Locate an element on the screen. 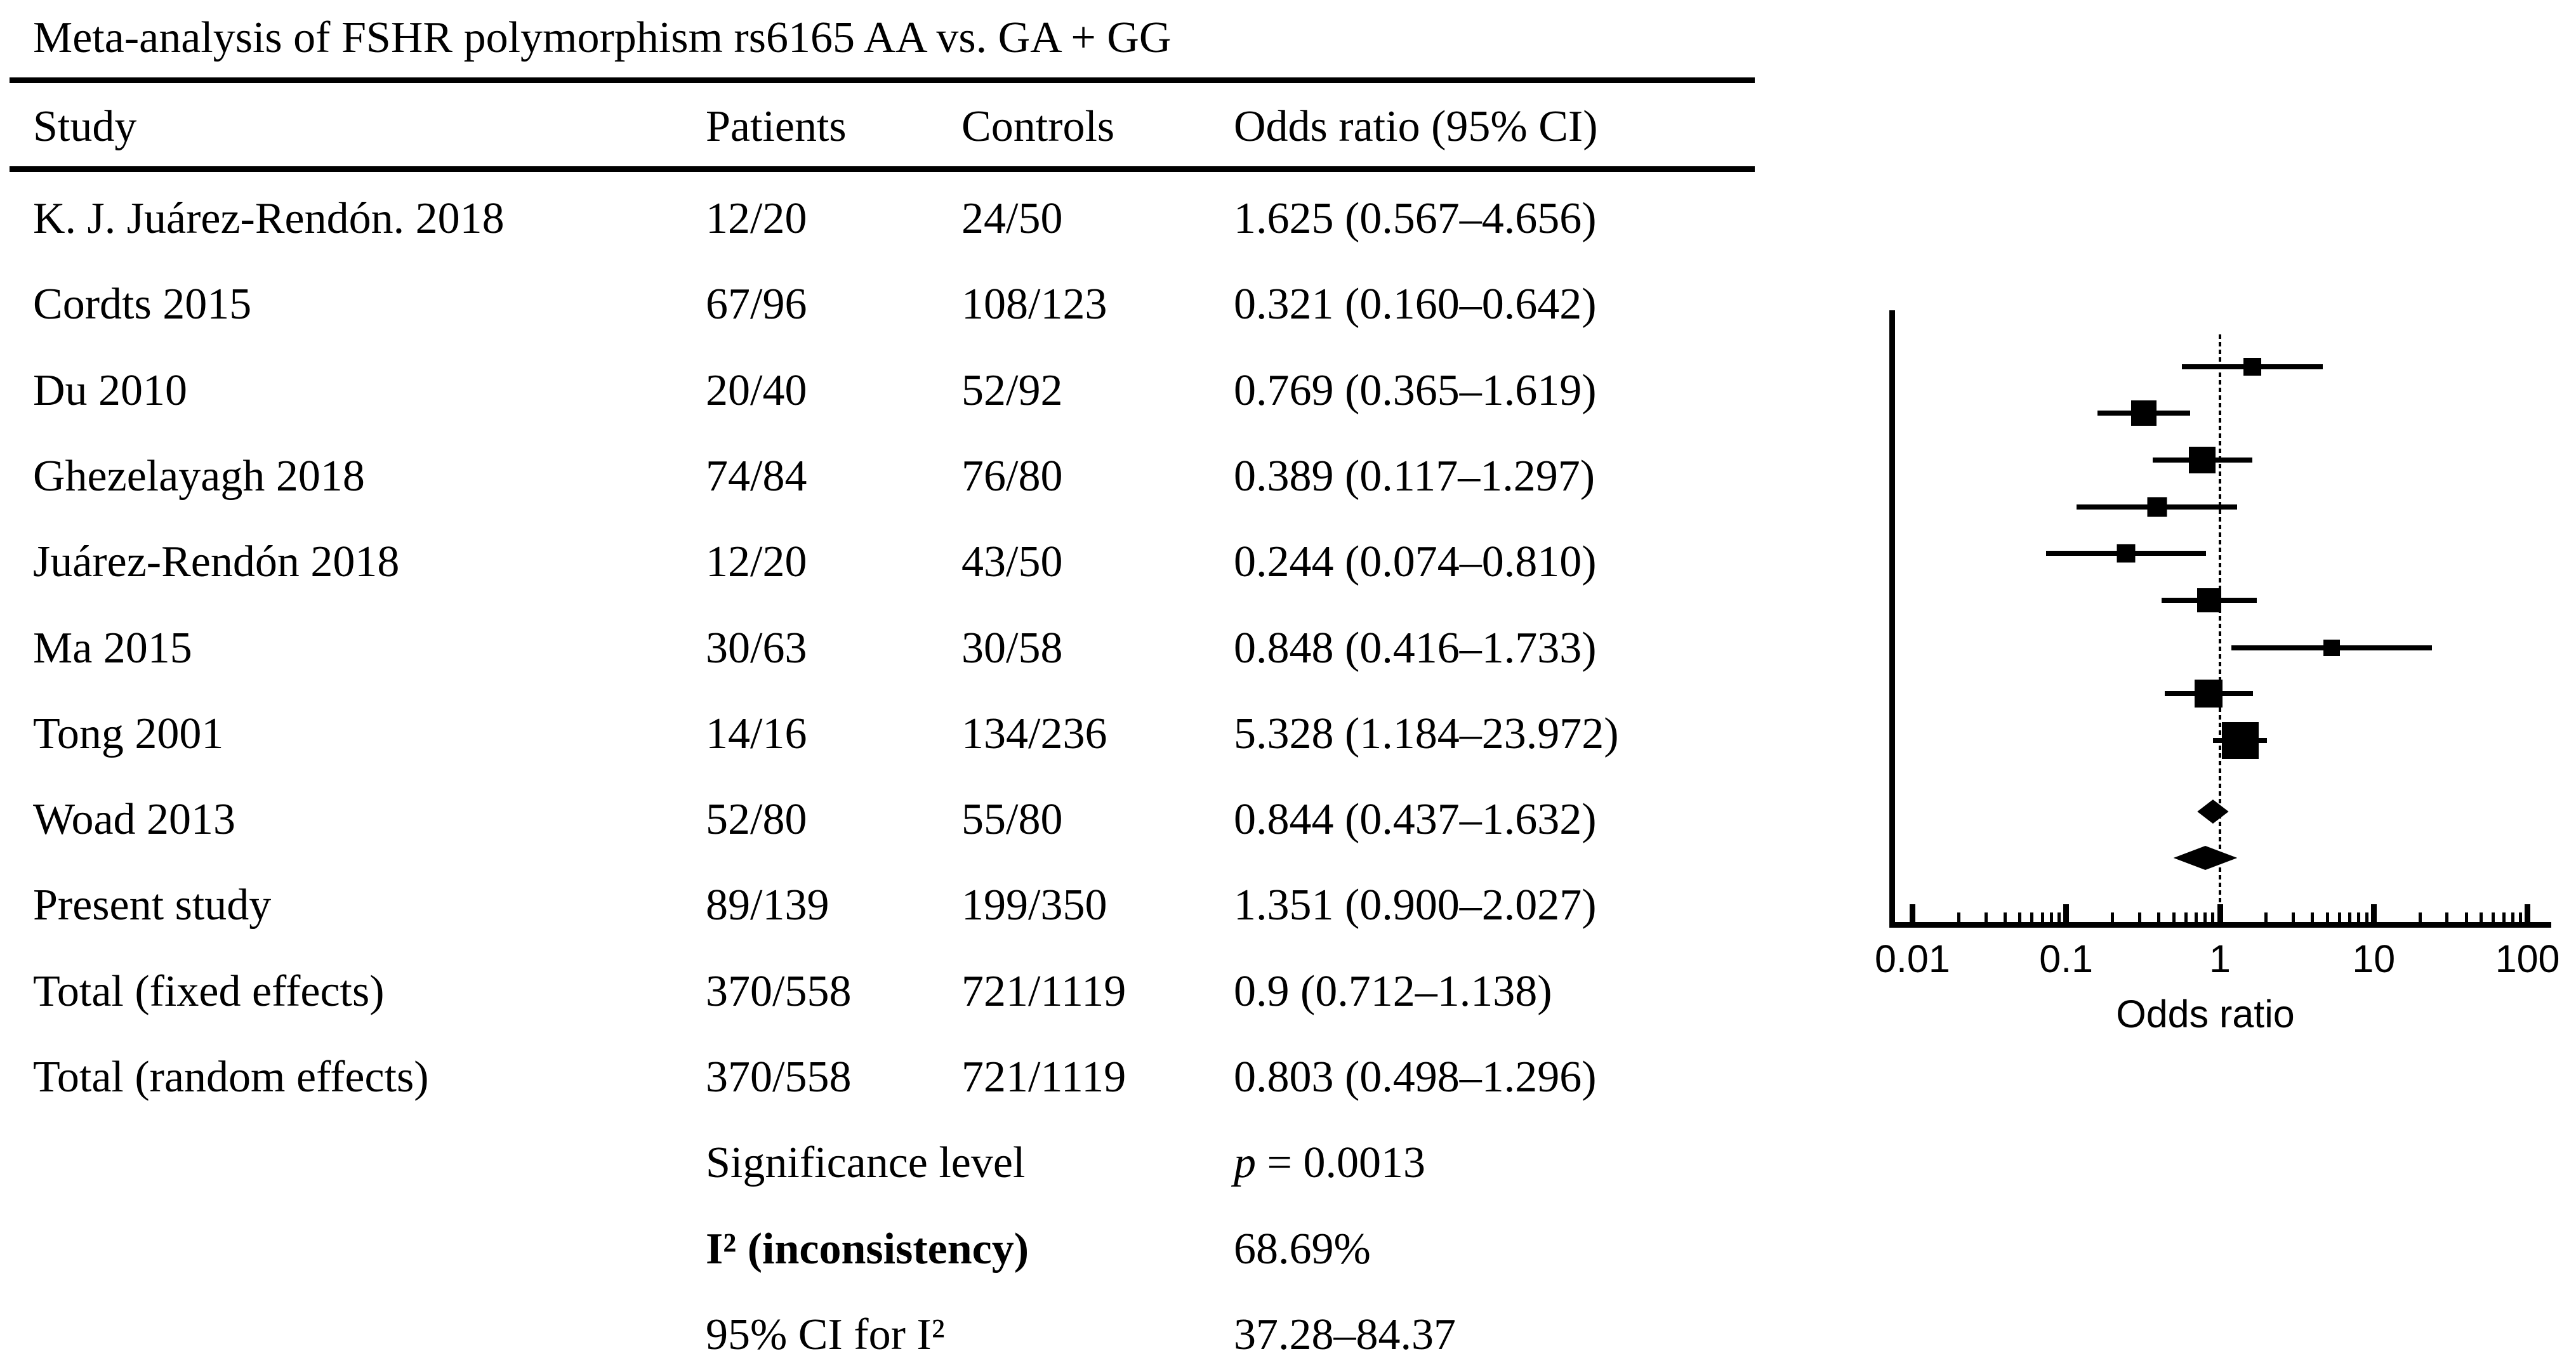 The image size is (2576, 1363). x-axis-title: Odds ratio is located at coordinates (2205, 1014).